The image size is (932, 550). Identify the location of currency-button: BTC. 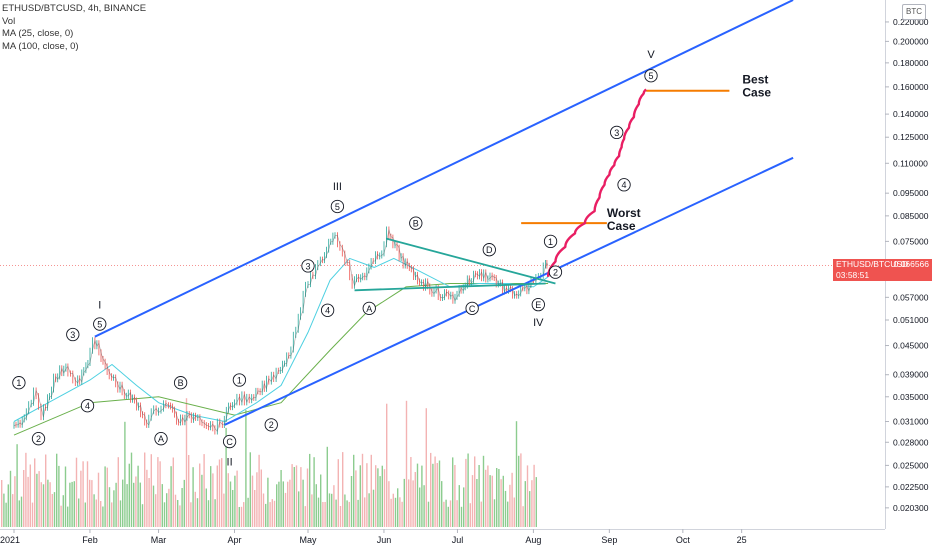
(914, 12).